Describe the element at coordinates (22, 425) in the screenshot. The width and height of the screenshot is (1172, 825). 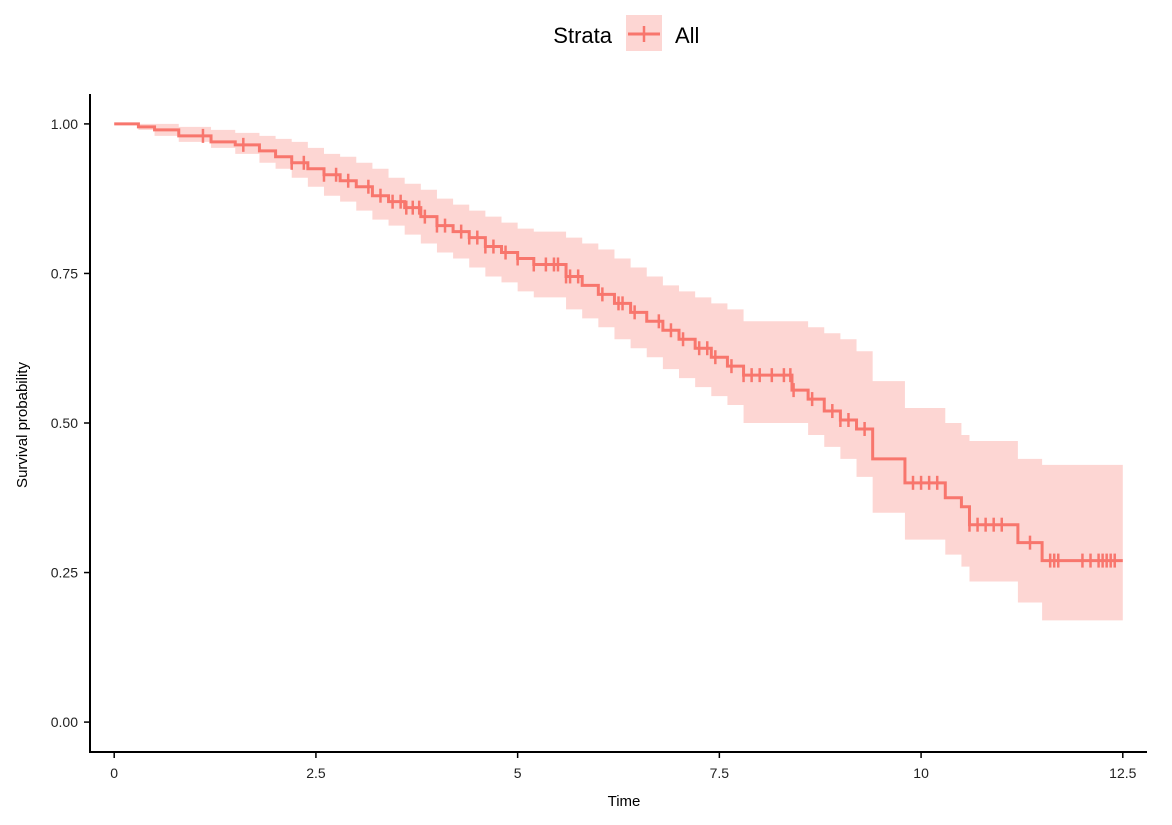
I see `y-axis-title: Survival probability` at that location.